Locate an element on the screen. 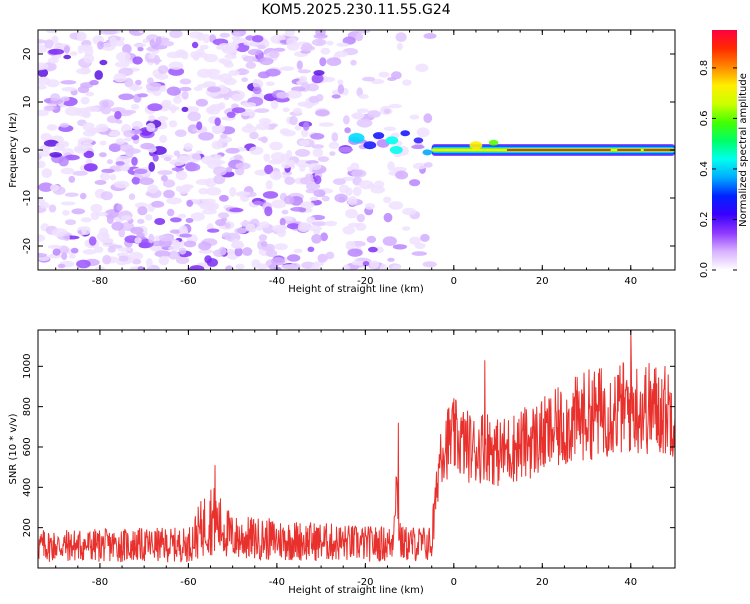 This screenshot has height=604, width=750. figure-title: KOM5.2025.230.11.55.G24 is located at coordinates (356, 10).